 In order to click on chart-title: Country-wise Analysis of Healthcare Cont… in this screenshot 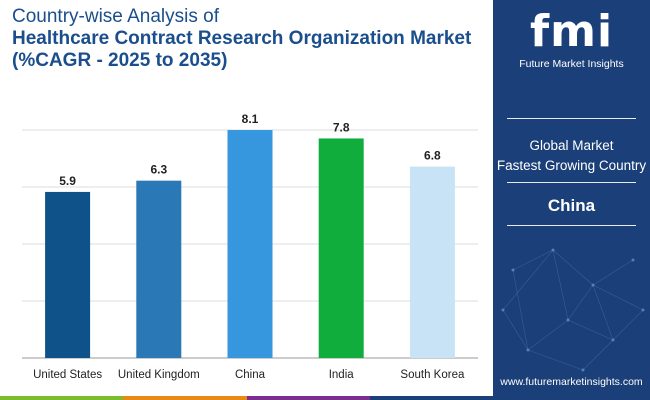, I will do `click(252, 39)`.